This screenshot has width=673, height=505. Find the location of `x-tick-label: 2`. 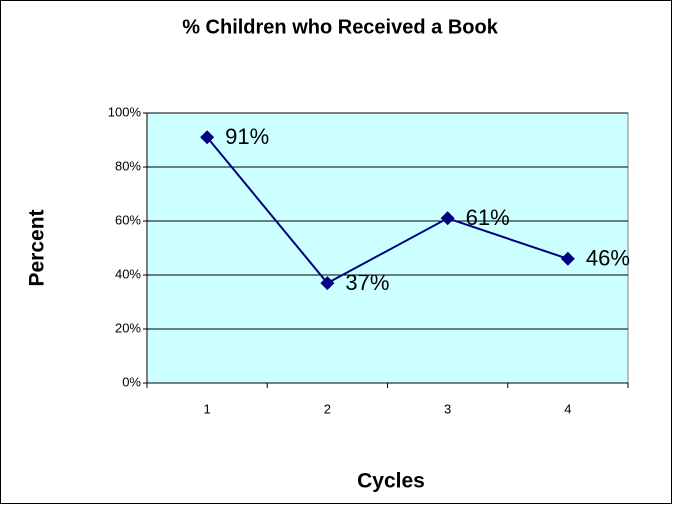

x-tick-label: 2 is located at coordinates (327, 408).